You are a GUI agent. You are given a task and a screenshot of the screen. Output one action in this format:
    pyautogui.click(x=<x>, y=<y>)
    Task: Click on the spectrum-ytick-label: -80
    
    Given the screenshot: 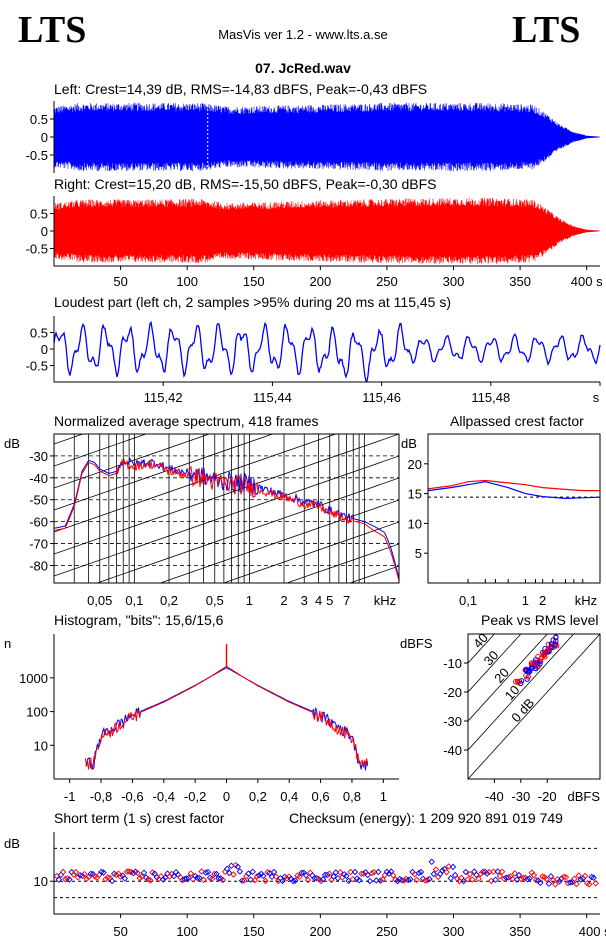 What is the action you would take?
    pyautogui.click(x=38, y=565)
    